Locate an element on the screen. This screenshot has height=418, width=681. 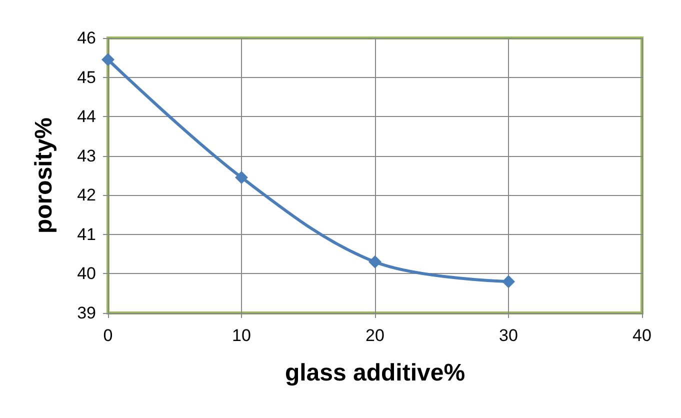
x-tick-label: 30 is located at coordinates (508, 335).